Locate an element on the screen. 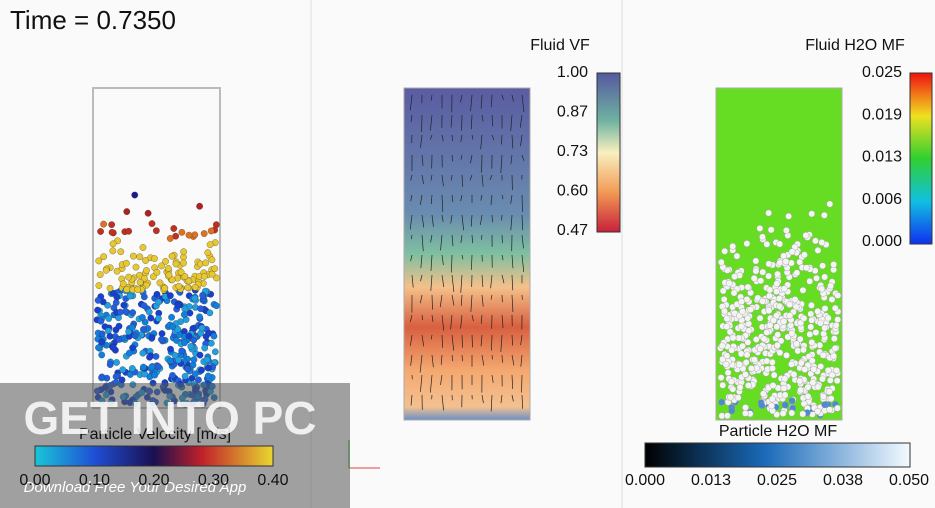 This screenshot has height=508, width=935. colorbar-tick-label: 0.73 is located at coordinates (572, 151).